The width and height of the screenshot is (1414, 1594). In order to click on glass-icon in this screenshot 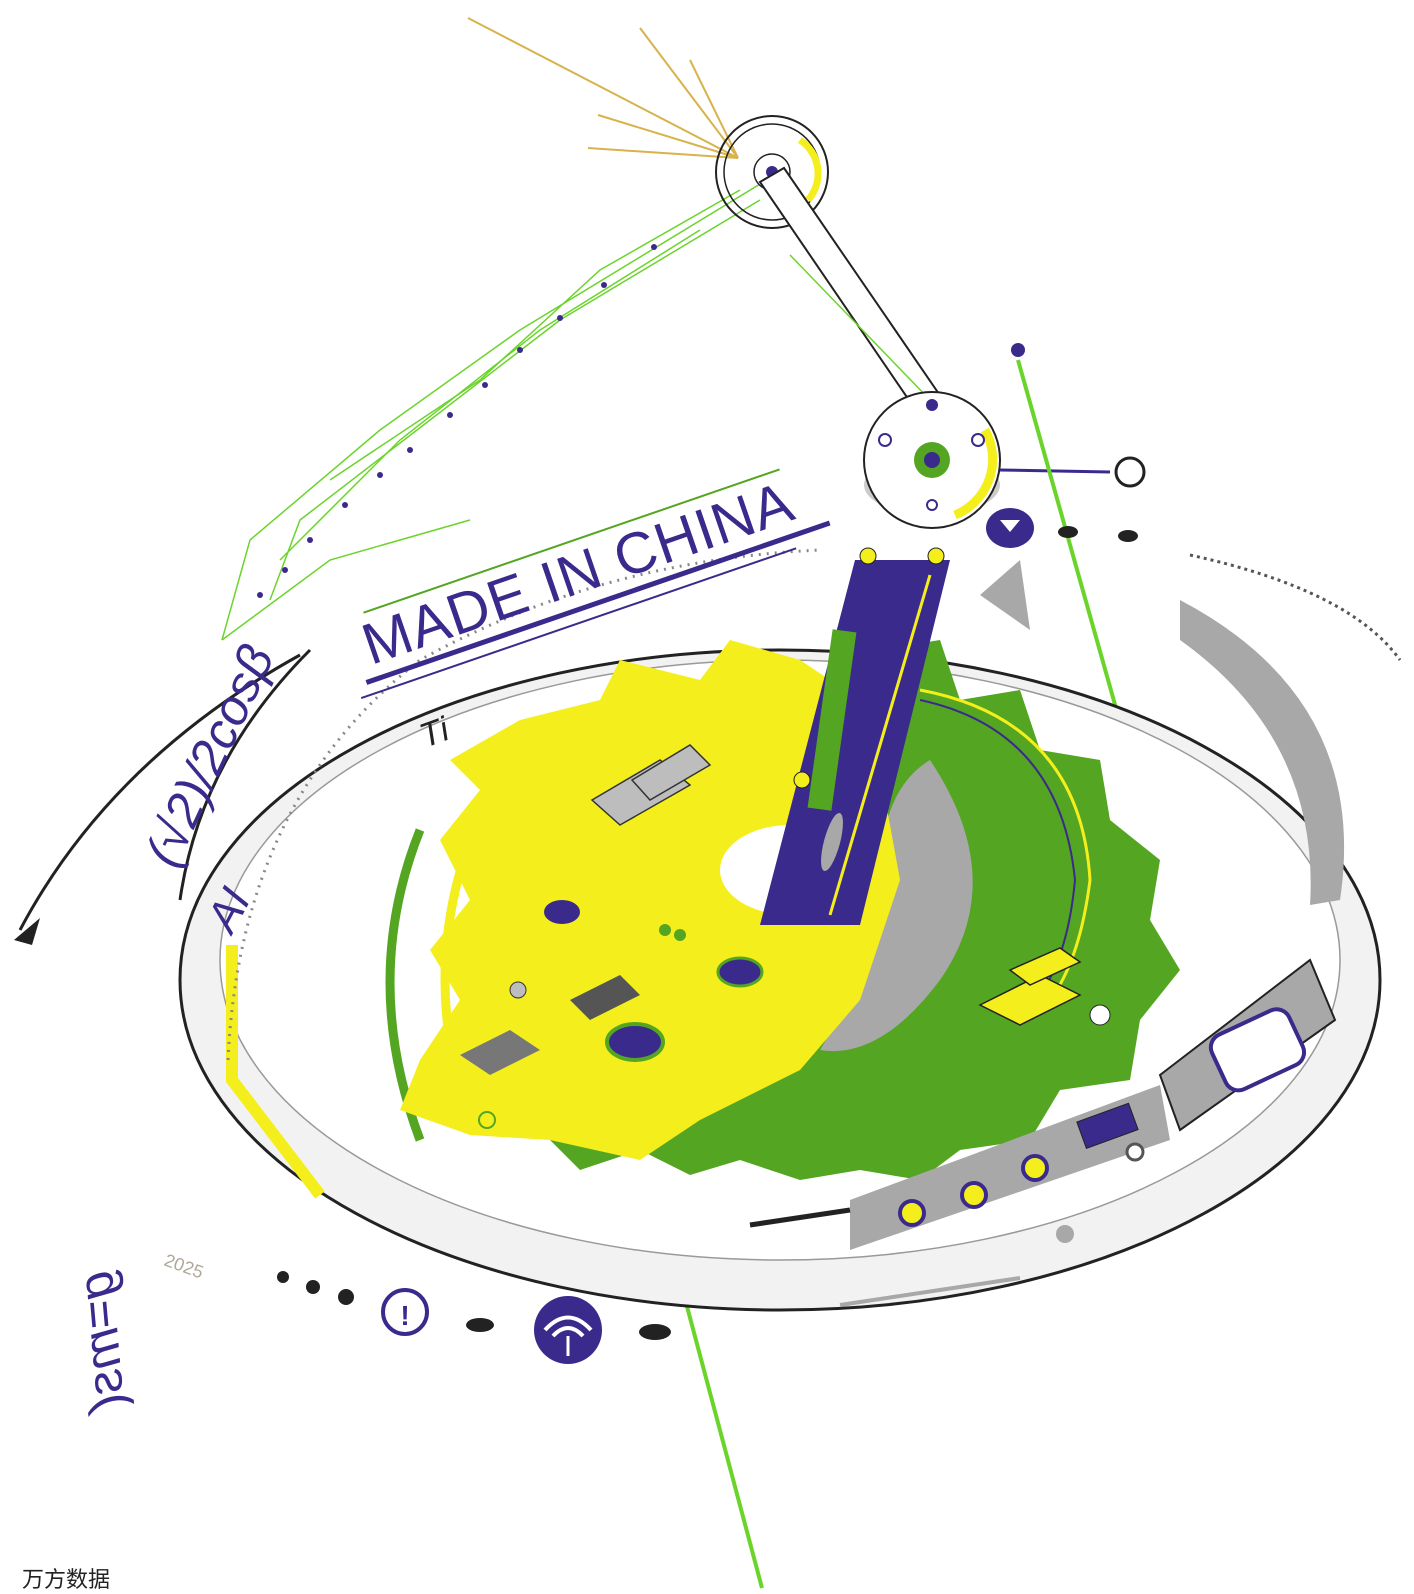, I will do `click(1062, 528)`.